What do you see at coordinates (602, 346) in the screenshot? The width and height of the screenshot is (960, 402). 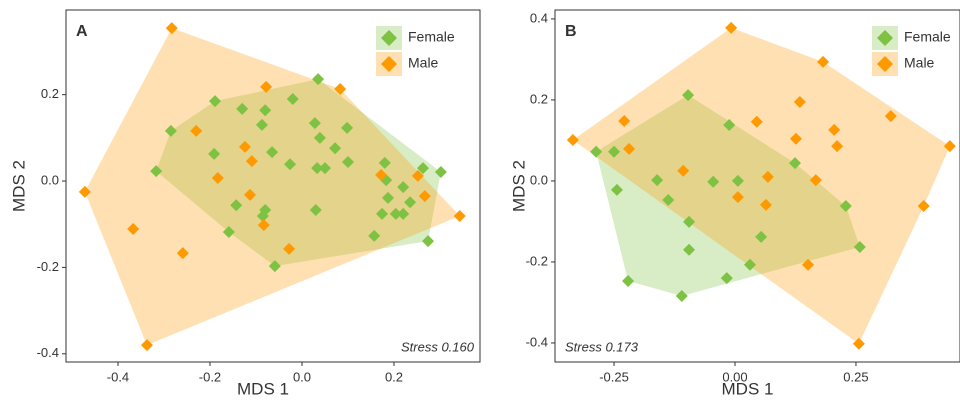 I see `stress-label: Stress 0.173` at bounding box center [602, 346].